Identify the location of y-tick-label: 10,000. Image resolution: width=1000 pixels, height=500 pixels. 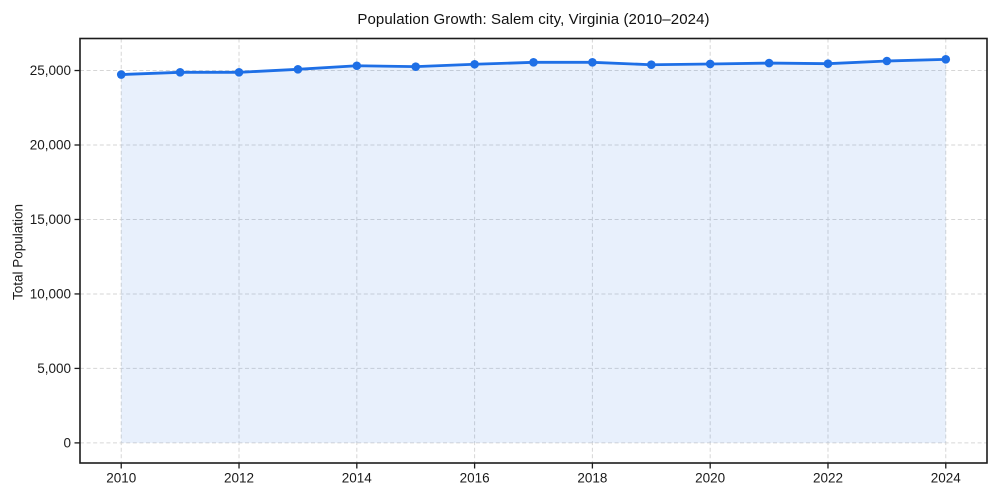
(50, 293).